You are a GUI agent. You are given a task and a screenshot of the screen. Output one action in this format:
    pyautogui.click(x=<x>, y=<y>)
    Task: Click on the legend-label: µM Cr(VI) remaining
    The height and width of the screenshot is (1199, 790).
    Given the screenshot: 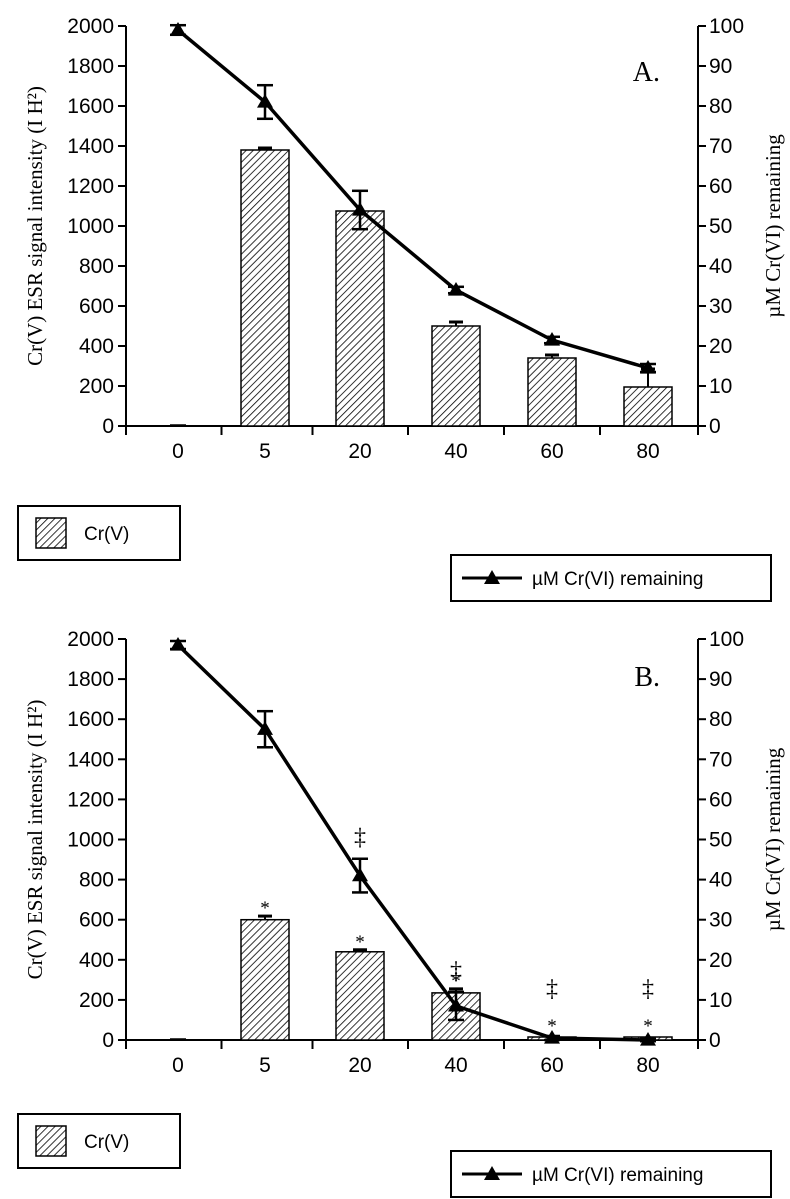 What is the action you would take?
    pyautogui.click(x=617, y=579)
    